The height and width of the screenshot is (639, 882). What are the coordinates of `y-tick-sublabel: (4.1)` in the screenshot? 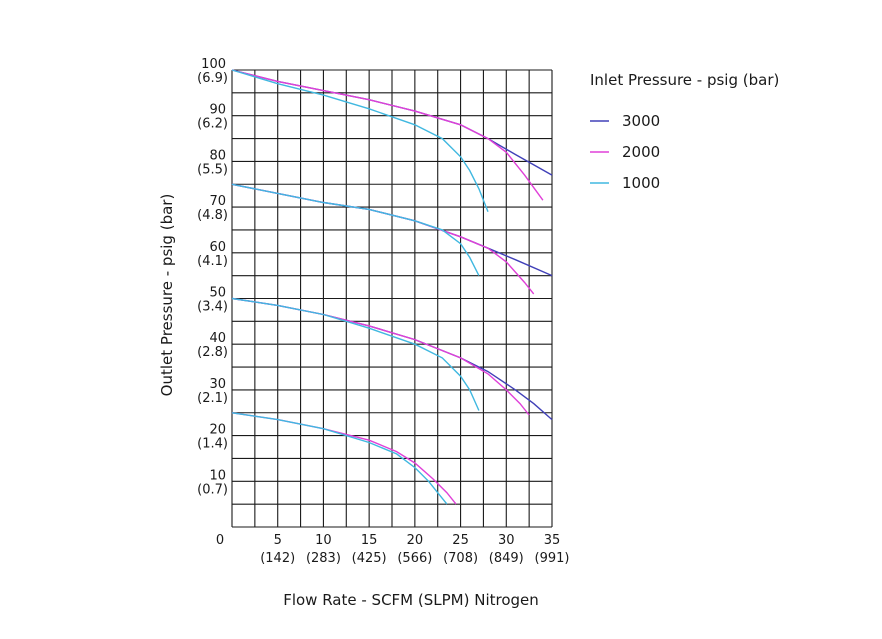 It's located at (212, 261).